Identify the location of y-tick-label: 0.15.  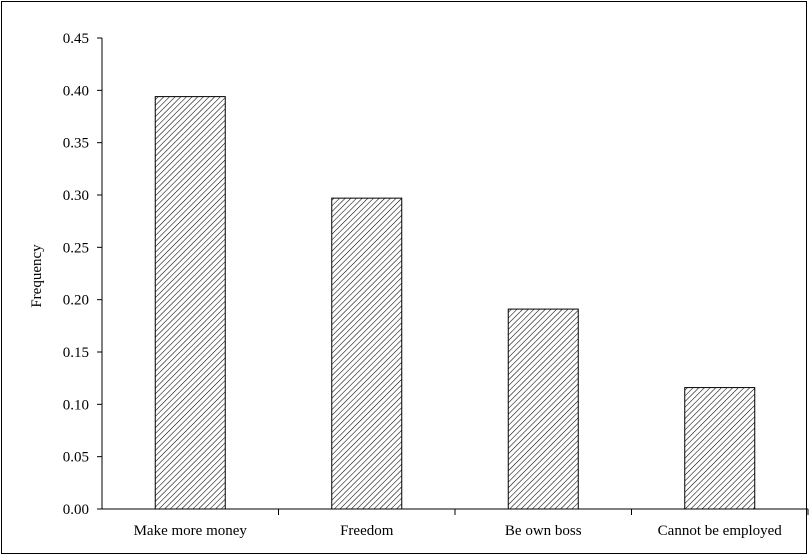
(76, 353).